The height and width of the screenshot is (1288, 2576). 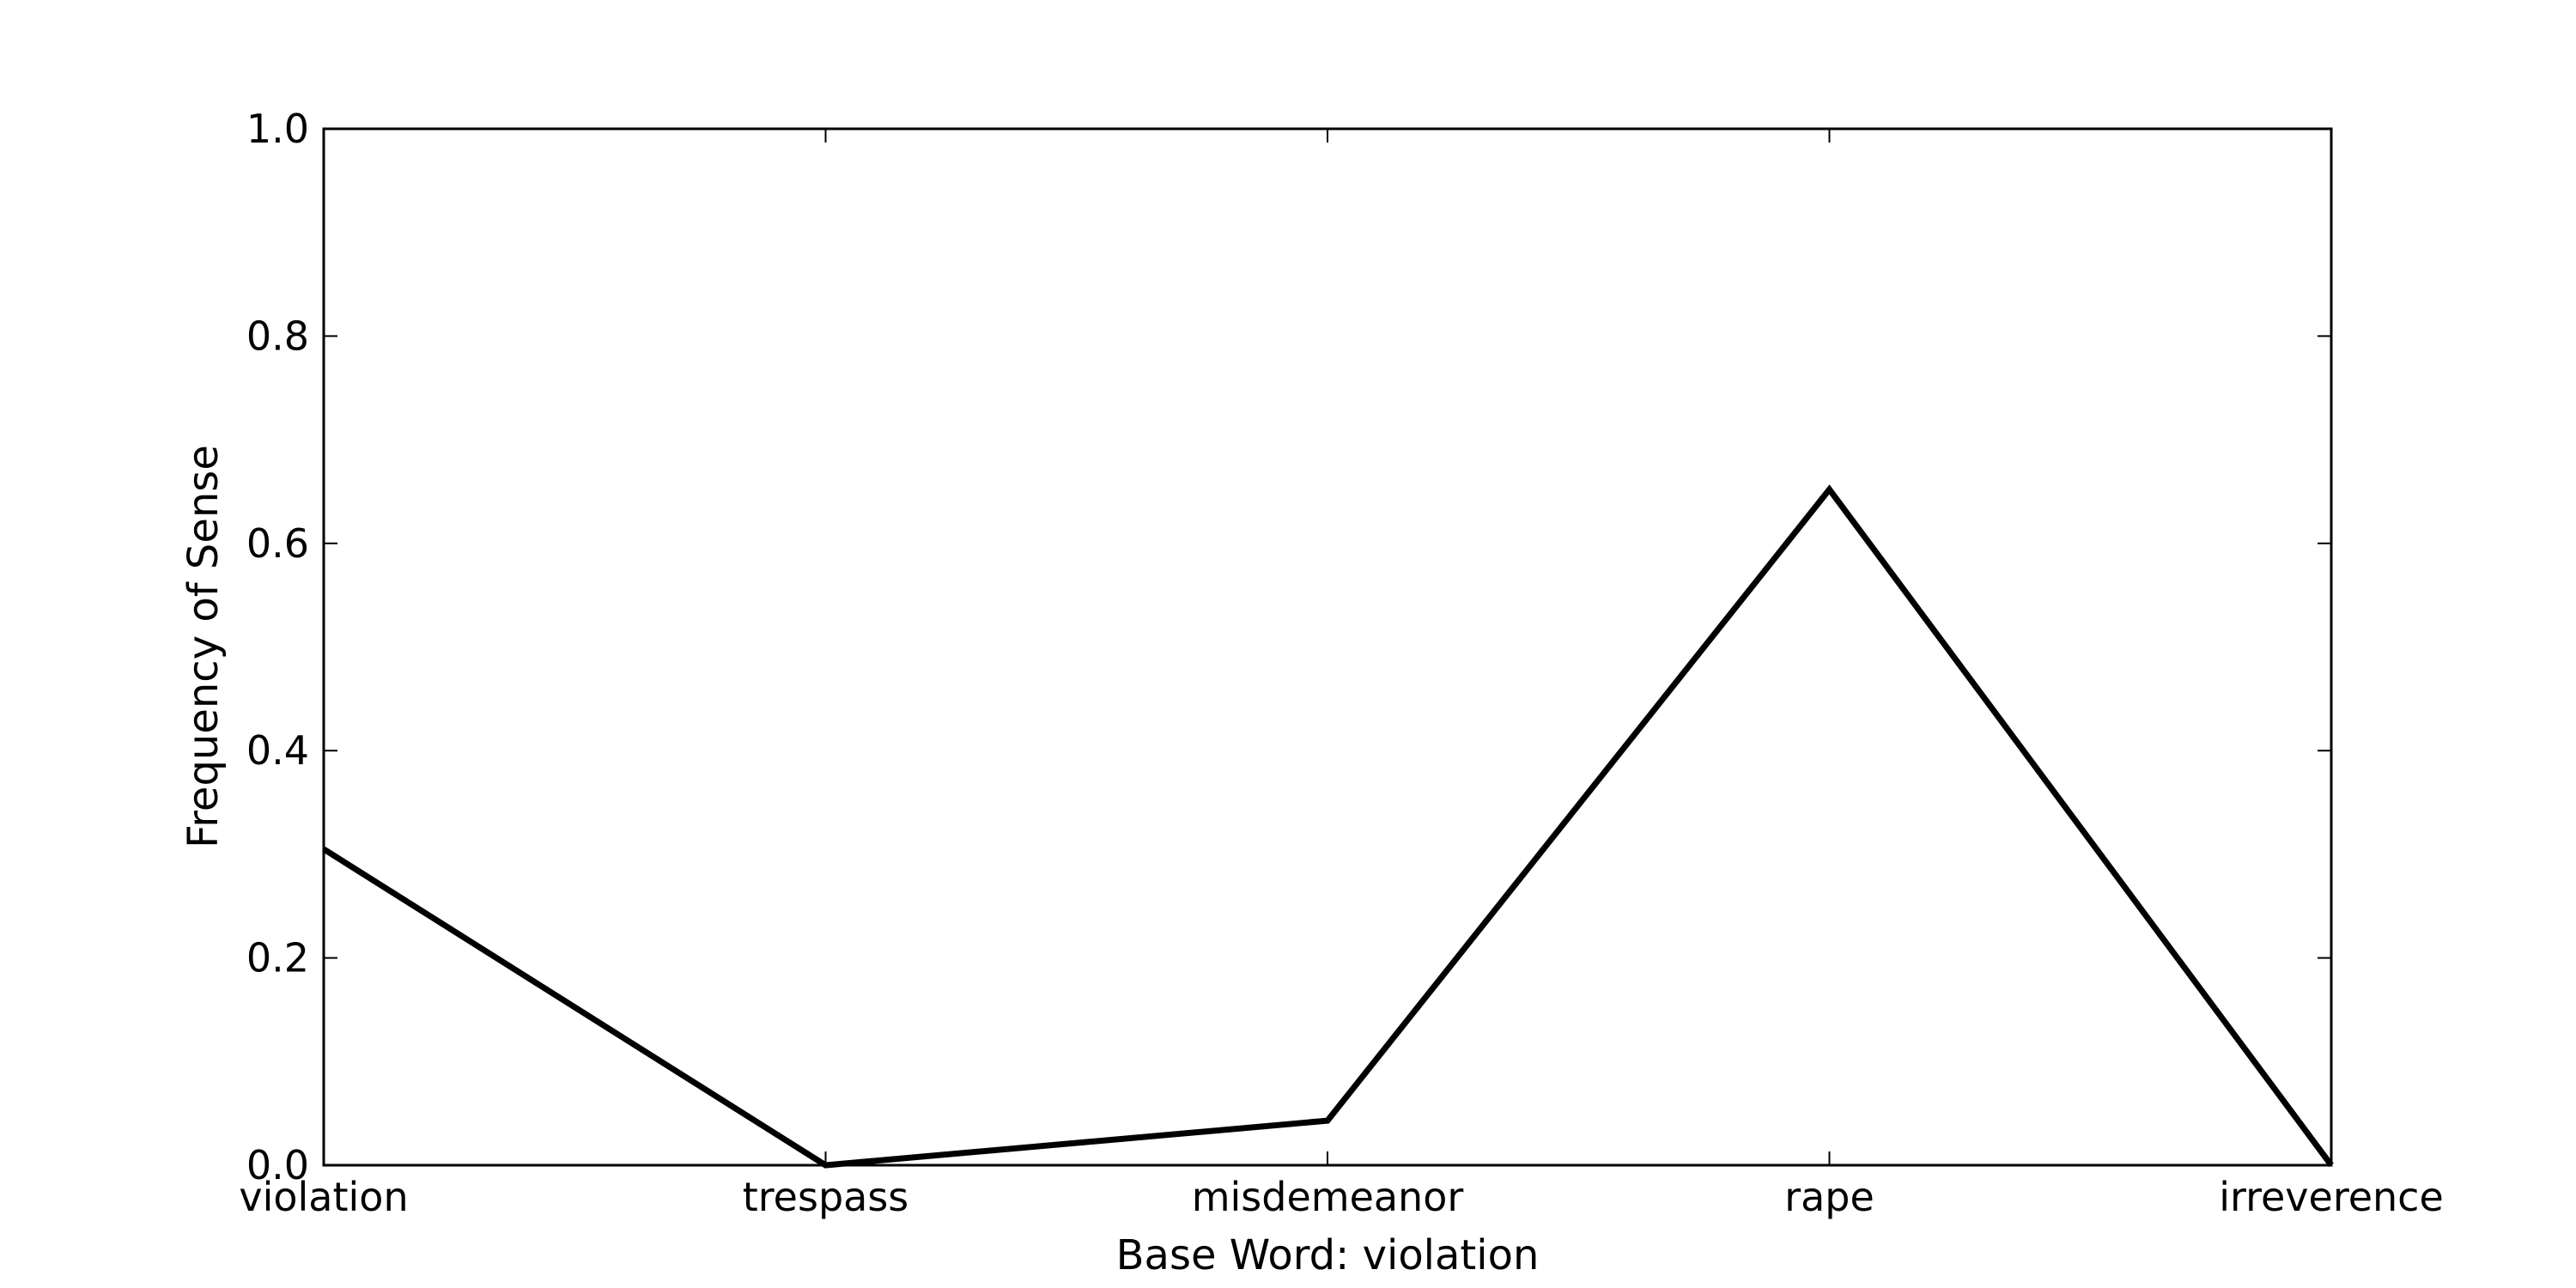 I want to click on x-tick-label: violation, so click(x=323, y=1197).